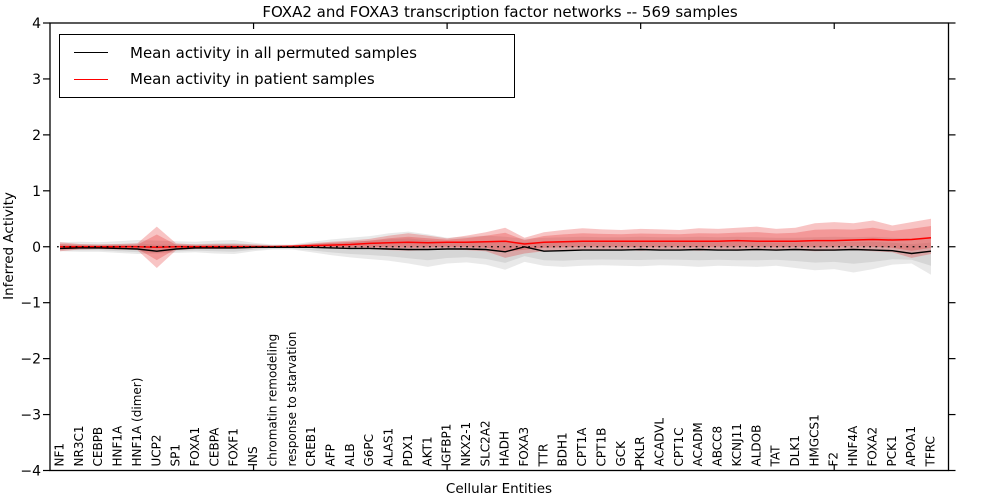 The image size is (1000, 500). I want to click on x-tick-label: CPT1C, so click(679, 447).